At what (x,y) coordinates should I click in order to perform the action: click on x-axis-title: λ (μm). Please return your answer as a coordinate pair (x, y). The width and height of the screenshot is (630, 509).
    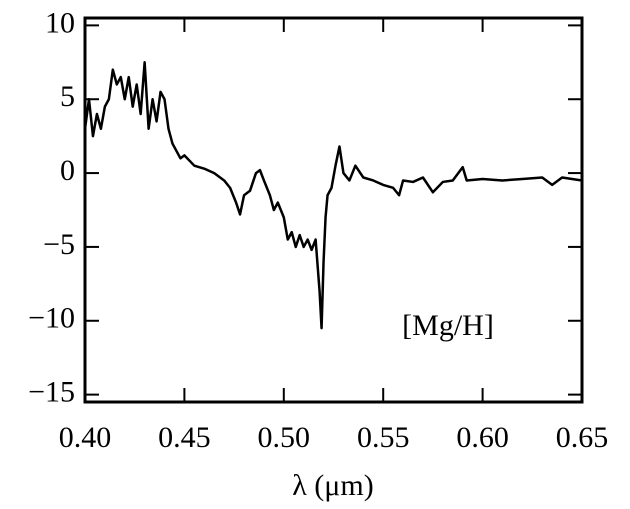
    Looking at the image, I should click on (332, 485).